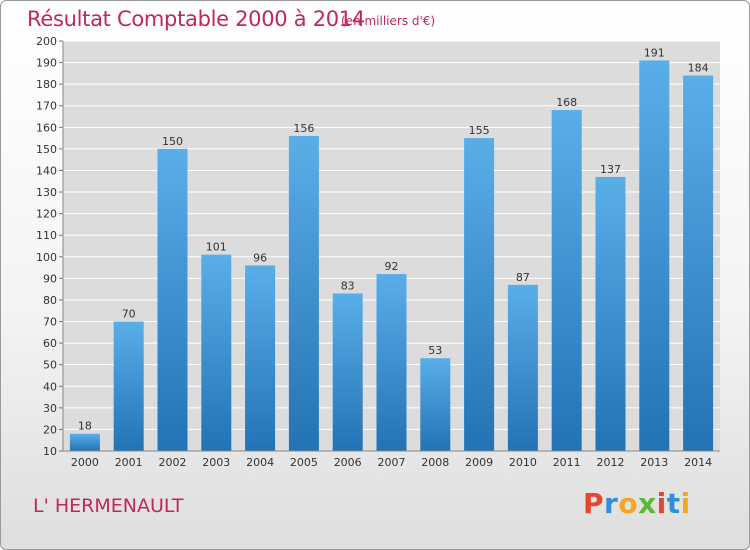 Image resolution: width=750 pixels, height=550 pixels. I want to click on value-label-2008: 53, so click(435, 350).